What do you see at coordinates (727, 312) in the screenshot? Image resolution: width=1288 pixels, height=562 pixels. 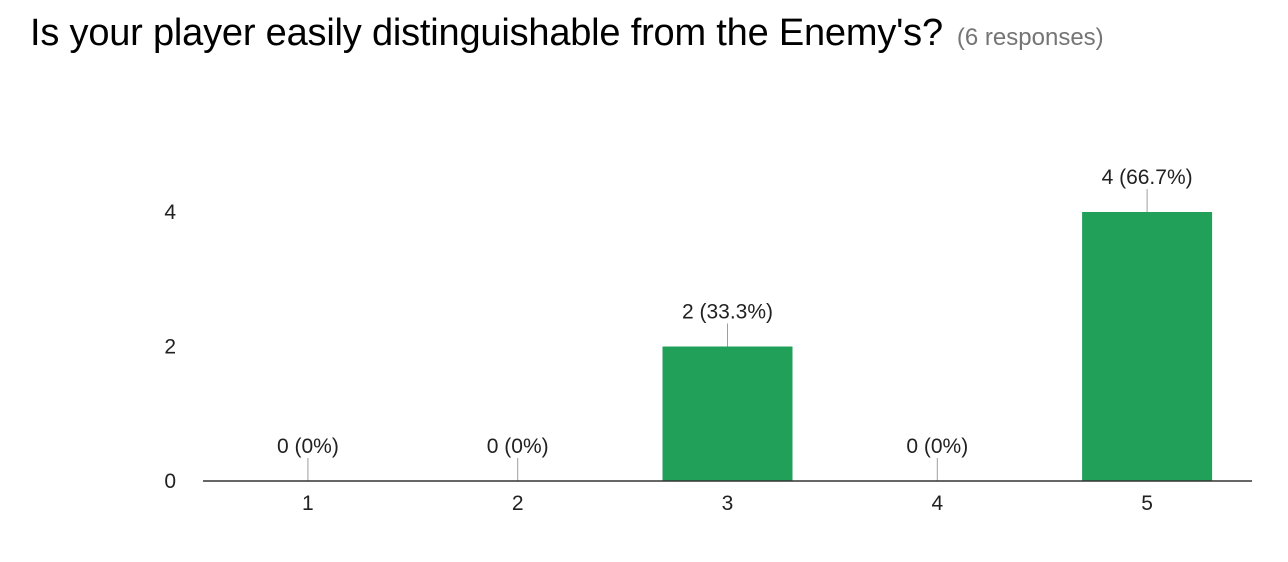 I see `data-label: 2 (33.3%)` at bounding box center [727, 312].